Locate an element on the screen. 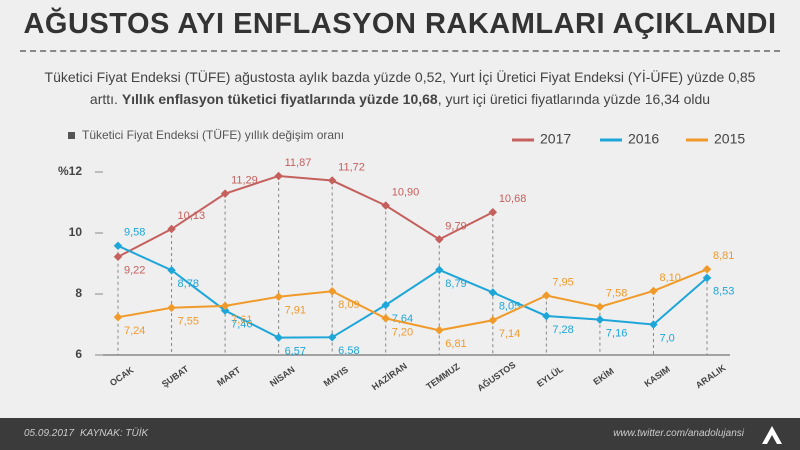 Image resolution: width=800 pixels, height=450 pixels. value-label: 8,81 is located at coordinates (723, 256).